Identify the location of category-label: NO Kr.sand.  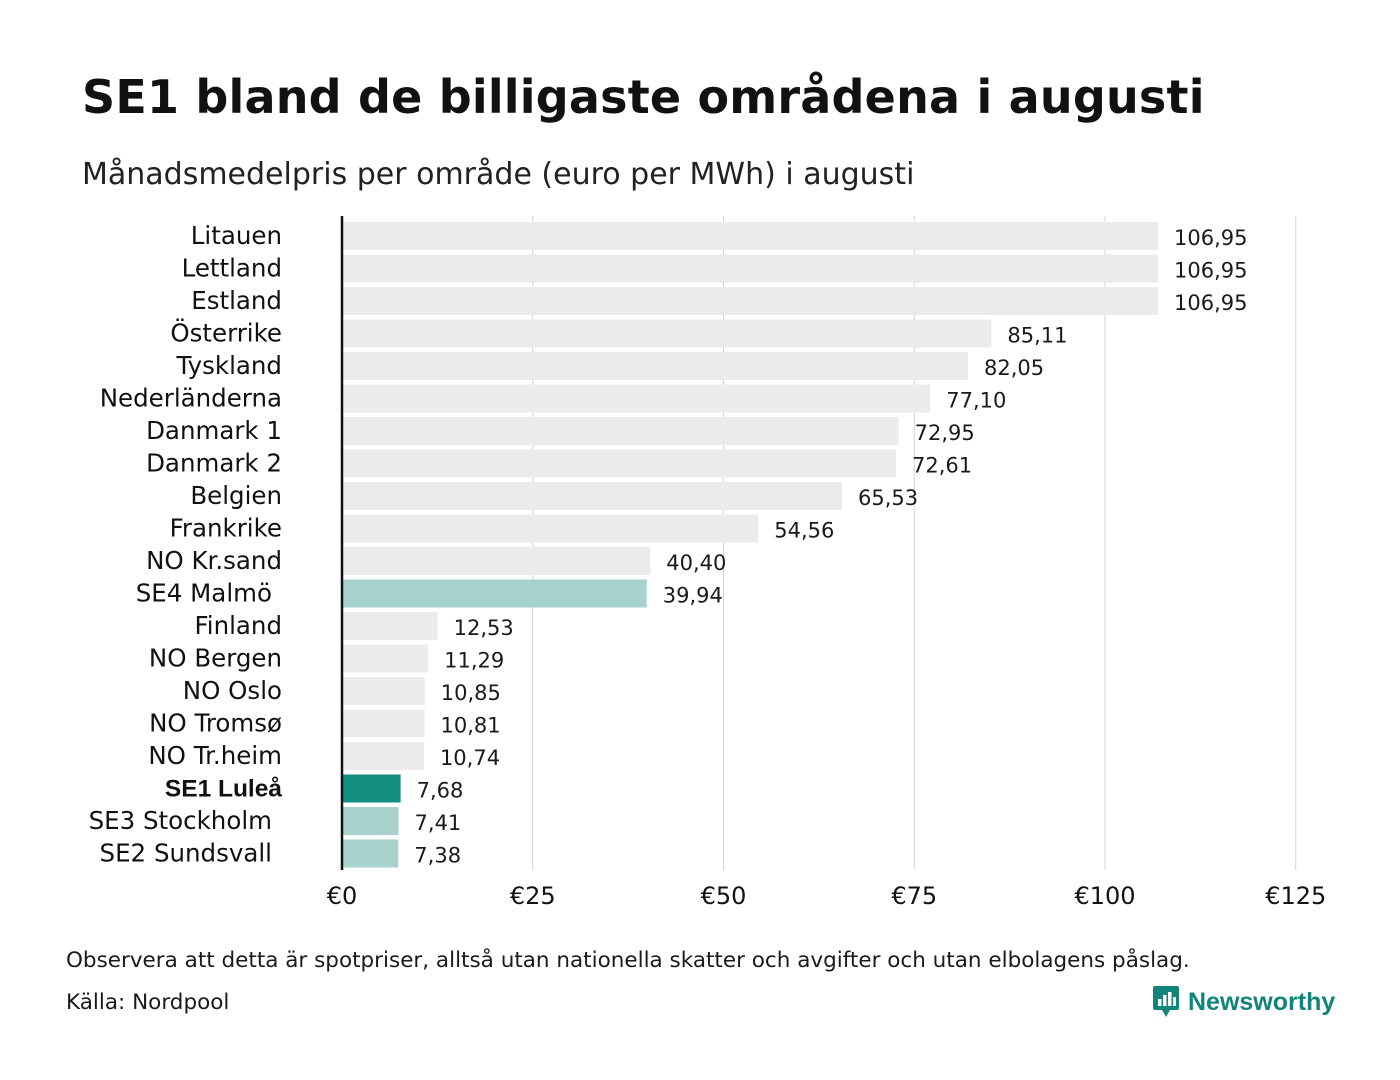
(214, 560).